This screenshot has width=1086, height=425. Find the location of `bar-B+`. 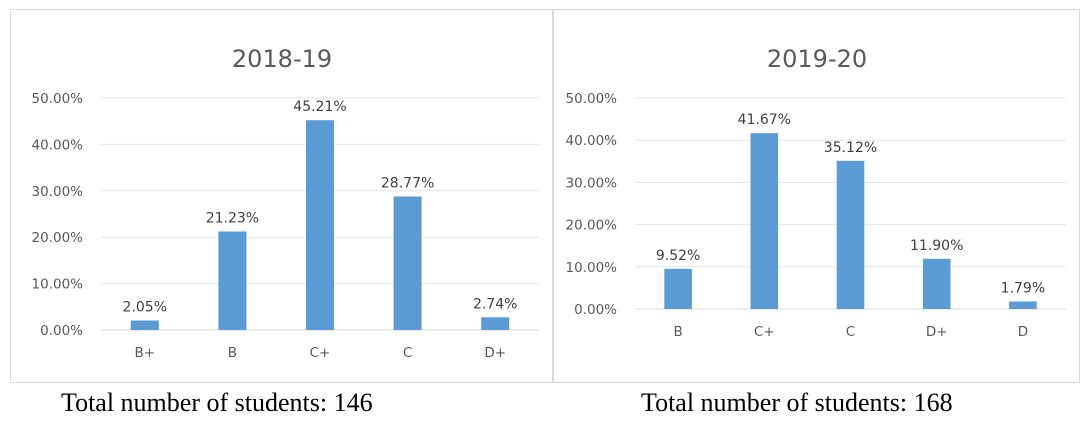

bar-B+ is located at coordinates (144, 325).